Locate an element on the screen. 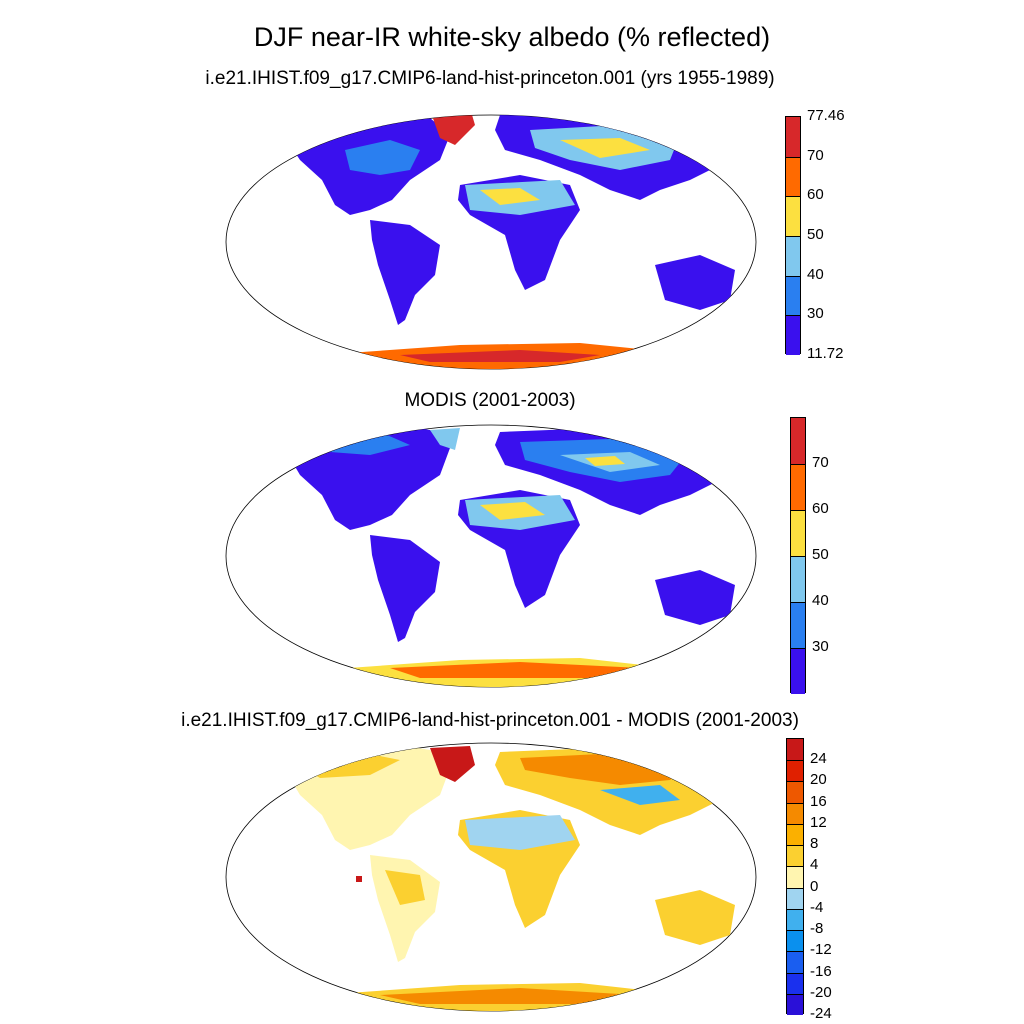 Image resolution: width=1024 pixels, height=1024 pixels. colorbar-1-tick: 50 is located at coordinates (815, 234).